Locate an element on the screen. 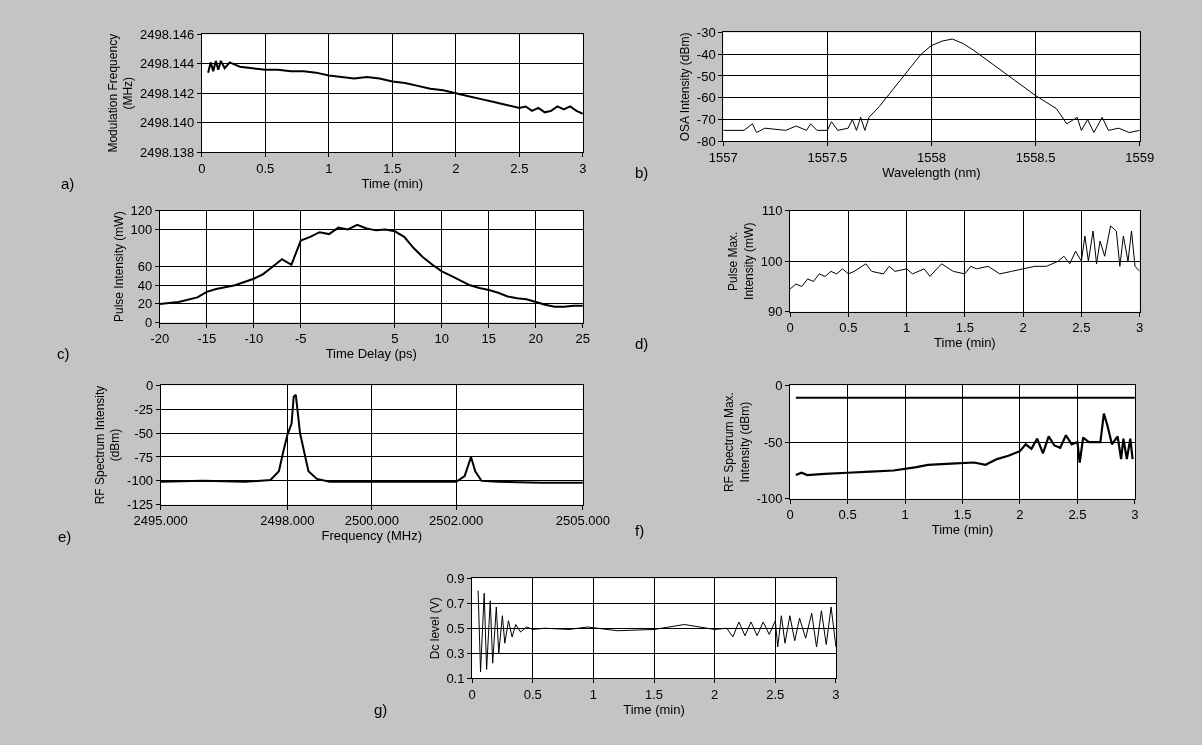  x-axis-title: Frequency (MHz) is located at coordinates (371, 536).